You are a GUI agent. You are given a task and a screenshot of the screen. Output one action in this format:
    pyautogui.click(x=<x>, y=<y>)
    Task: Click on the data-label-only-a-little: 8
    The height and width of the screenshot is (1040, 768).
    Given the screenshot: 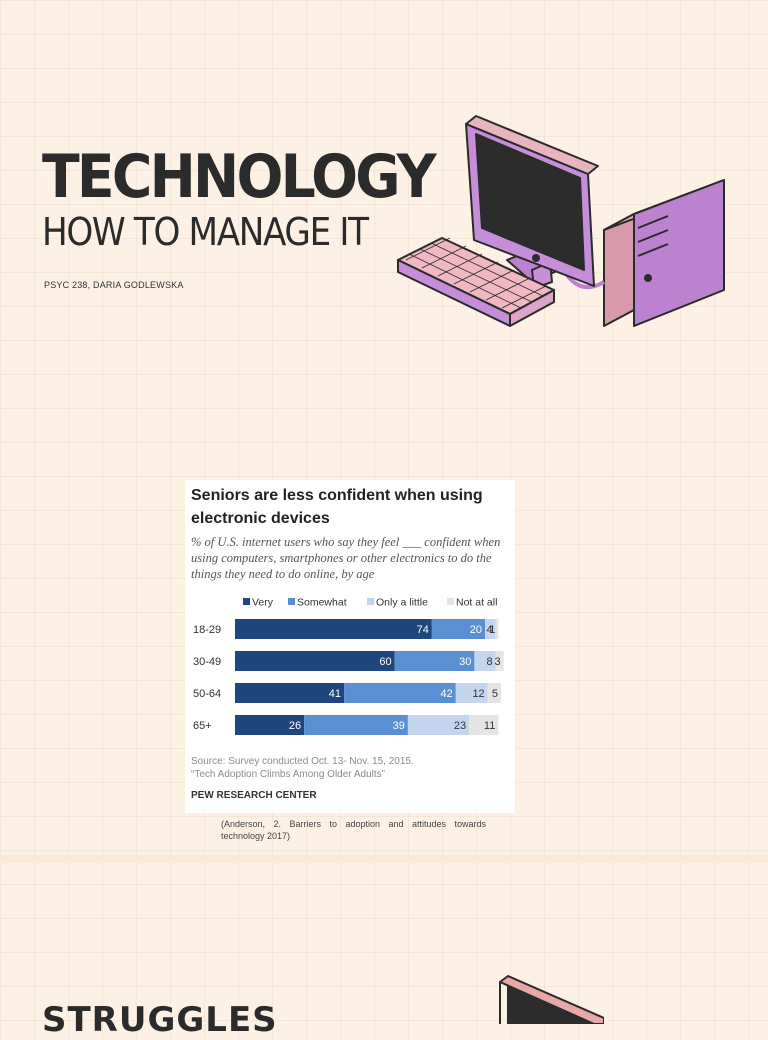 What is the action you would take?
    pyautogui.click(x=490, y=662)
    